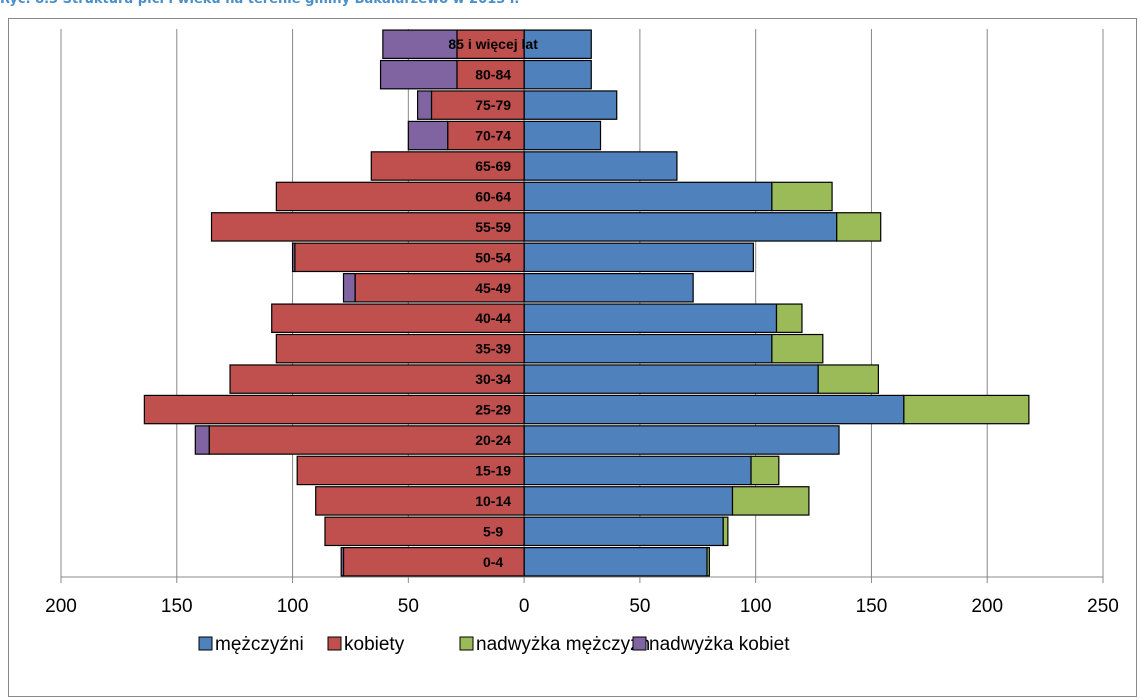  Describe the element at coordinates (493, 75) in the screenshot. I see `category-label: 80-84` at that location.